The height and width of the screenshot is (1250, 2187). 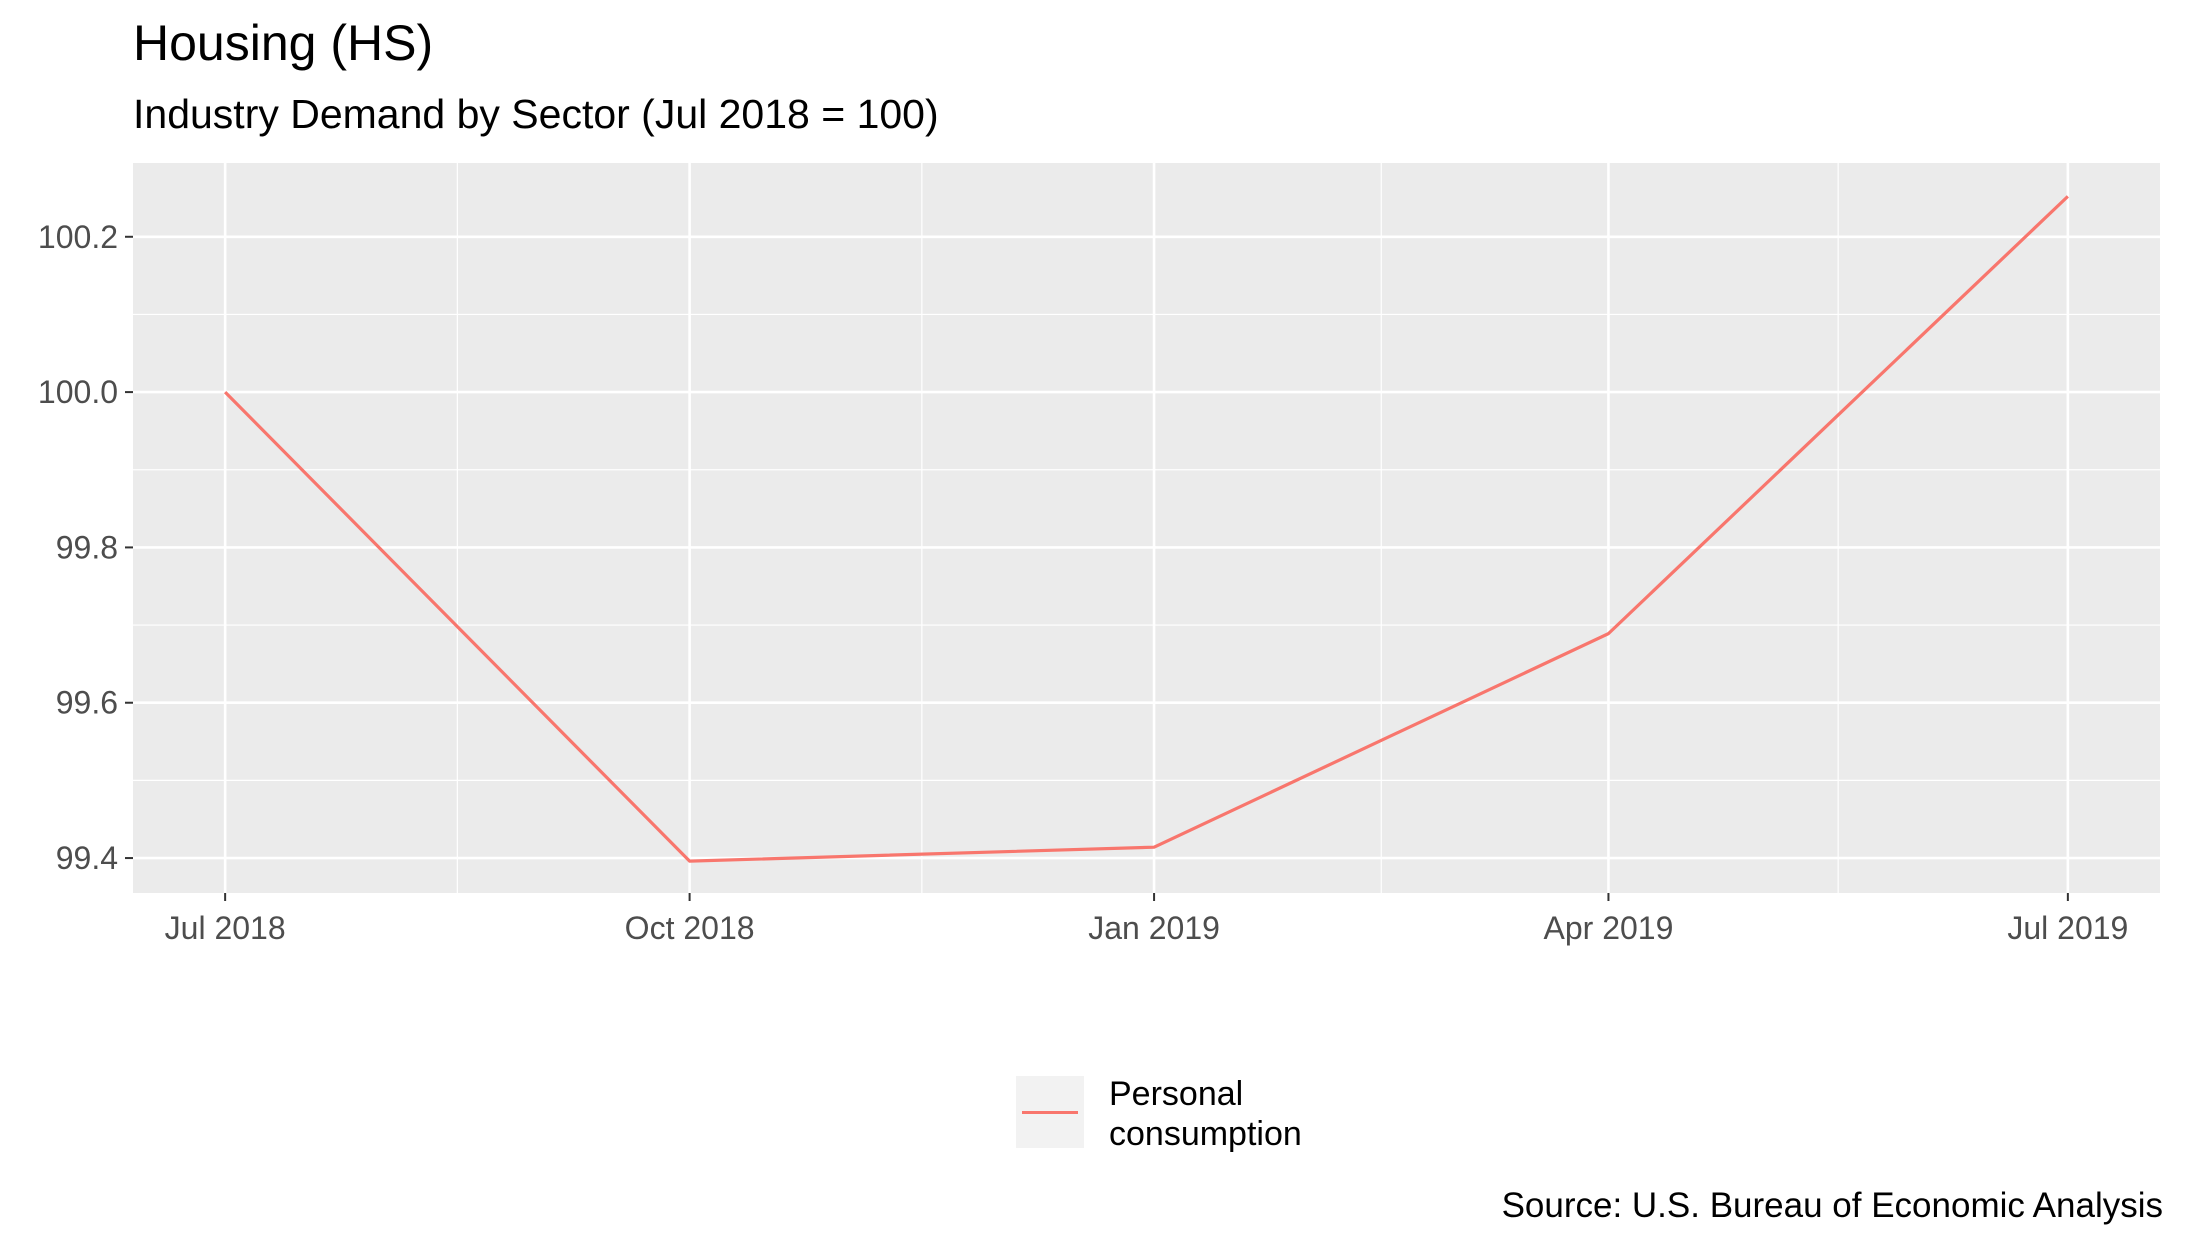 I want to click on x-tick-label: Jan 2019, so click(x=1154, y=928).